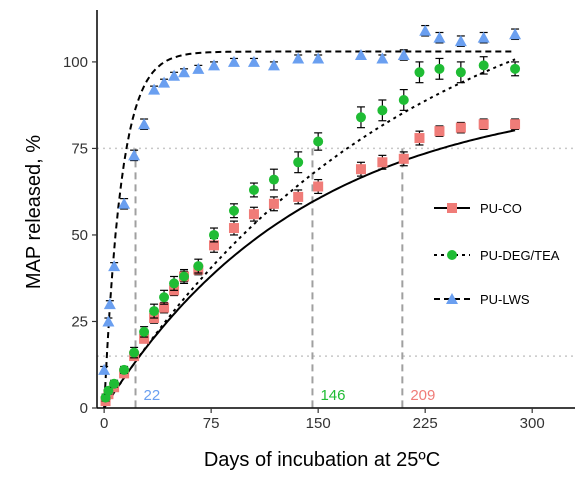 This screenshot has width=587, height=477. I want to click on legend-marker-pu-deg-tea, so click(452, 255).